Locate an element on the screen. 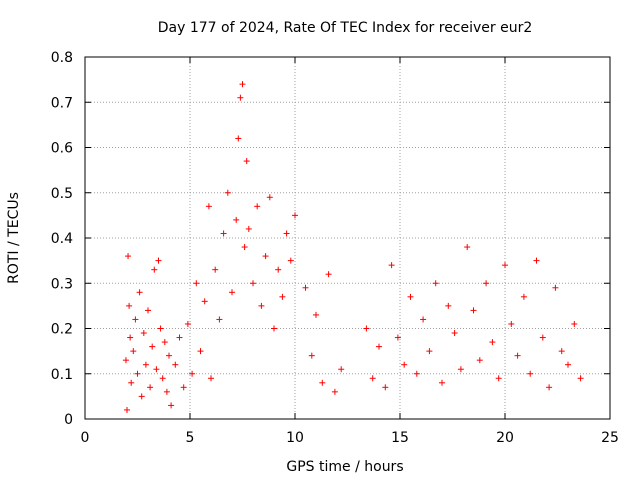 This screenshot has height=480, width=640. y-tick-label: 0 is located at coordinates (68, 420).